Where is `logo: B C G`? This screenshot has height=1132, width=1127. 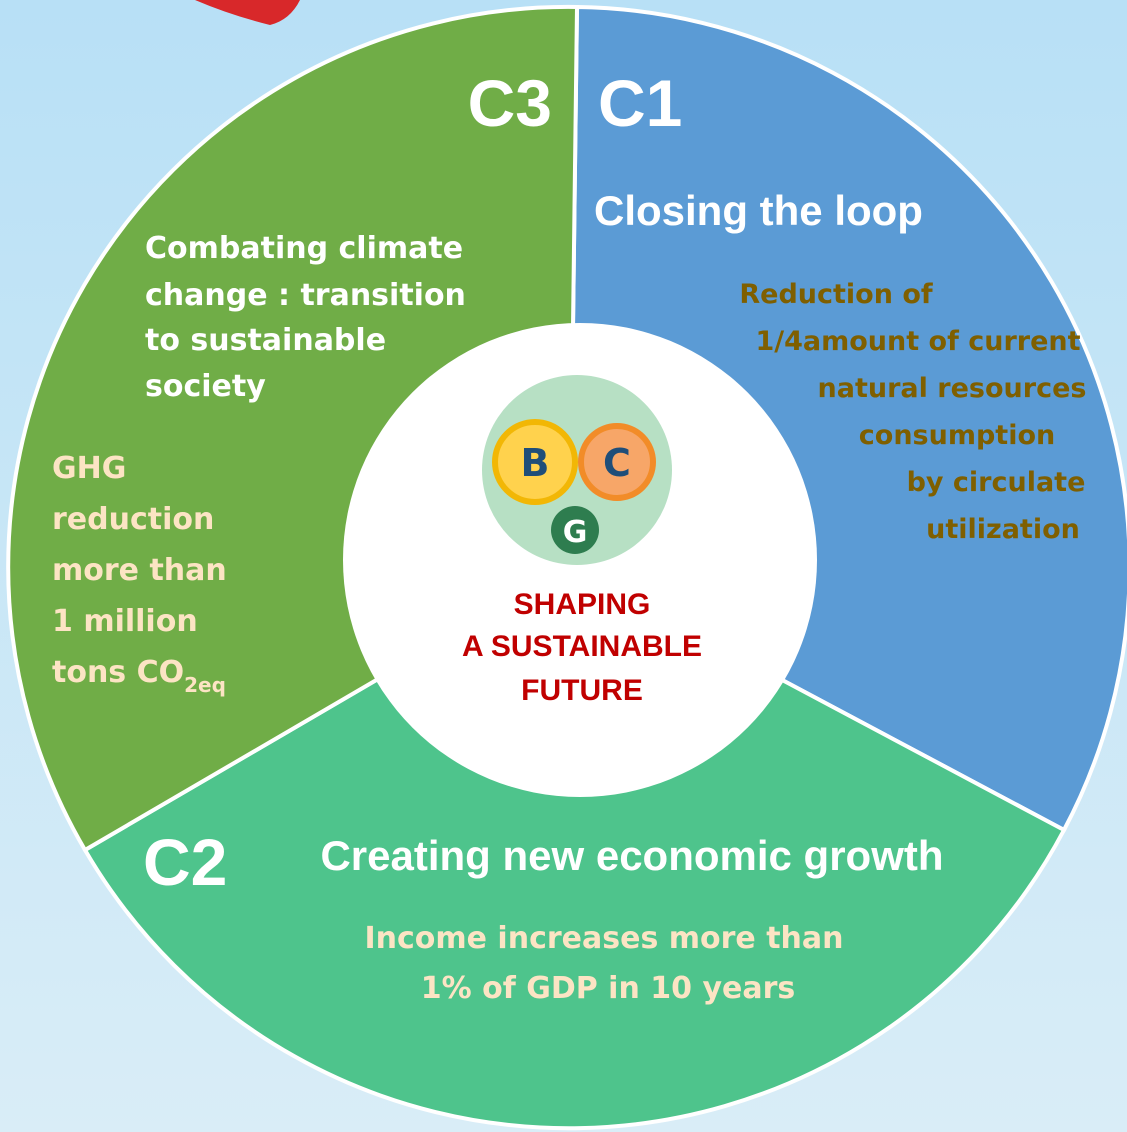
logo: B C G is located at coordinates (577, 470).